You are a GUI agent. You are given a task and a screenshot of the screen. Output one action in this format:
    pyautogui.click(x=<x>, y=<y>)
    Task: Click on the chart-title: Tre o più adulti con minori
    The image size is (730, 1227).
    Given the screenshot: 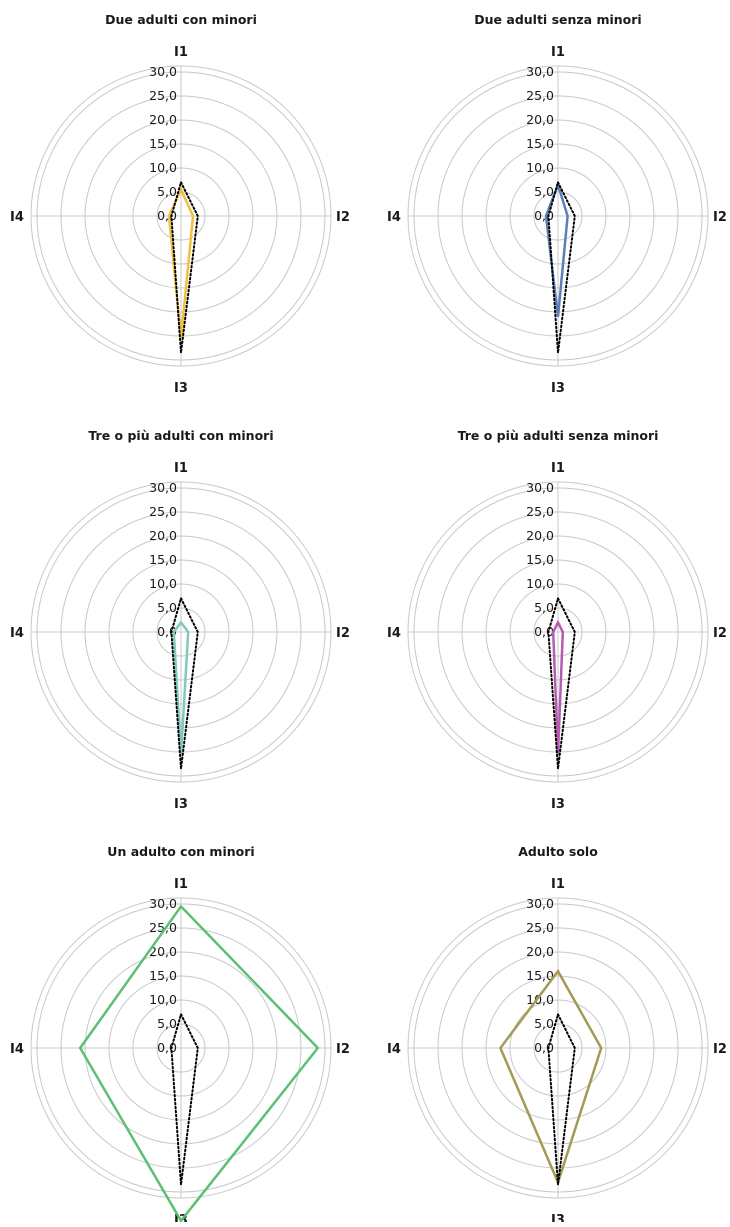 What is the action you would take?
    pyautogui.click(x=180, y=435)
    